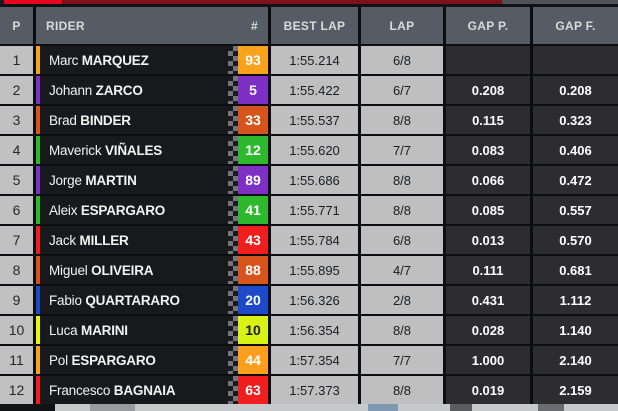  Describe the element at coordinates (253, 390) in the screenshot. I see `rider-number-plate: 63` at that location.